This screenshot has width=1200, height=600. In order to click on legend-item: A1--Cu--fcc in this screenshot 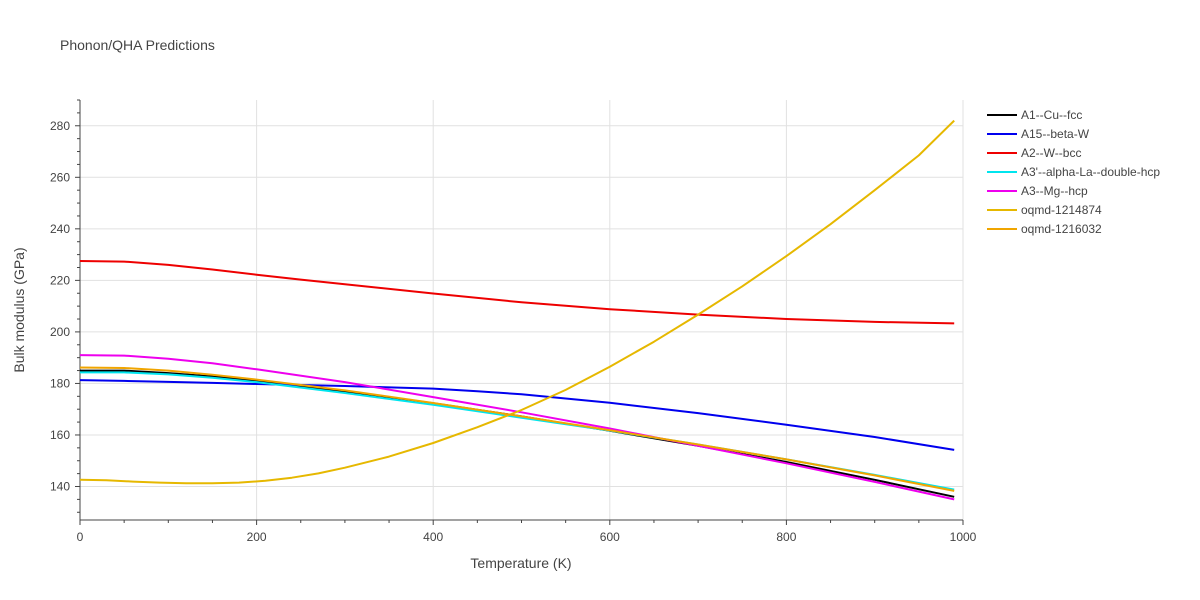, I will do `click(1034, 115)`.